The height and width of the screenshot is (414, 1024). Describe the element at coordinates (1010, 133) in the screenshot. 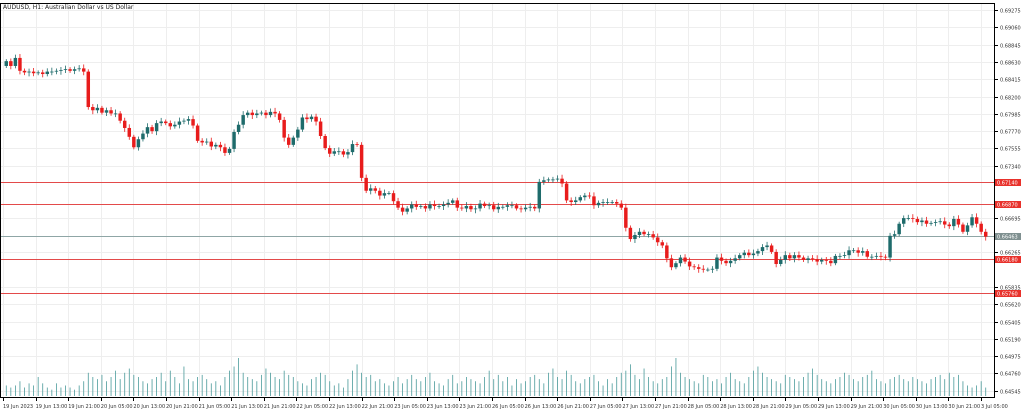

I see `price-tick-label: 0.67770` at that location.